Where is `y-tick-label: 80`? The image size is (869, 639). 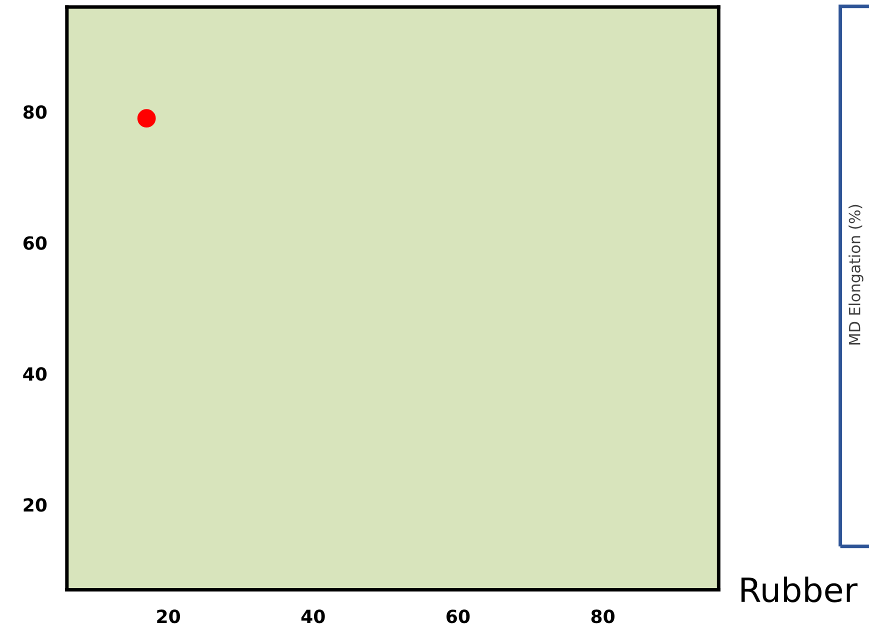 y-tick-label: 80 is located at coordinates (35, 112).